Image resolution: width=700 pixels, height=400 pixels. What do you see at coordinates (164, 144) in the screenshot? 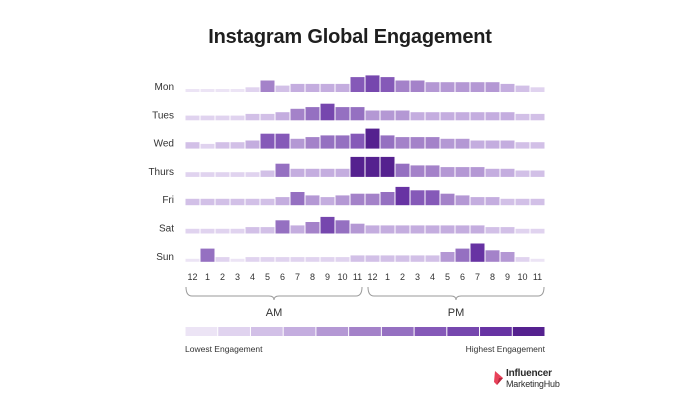
I see `day-label: Wed` at bounding box center [164, 144].